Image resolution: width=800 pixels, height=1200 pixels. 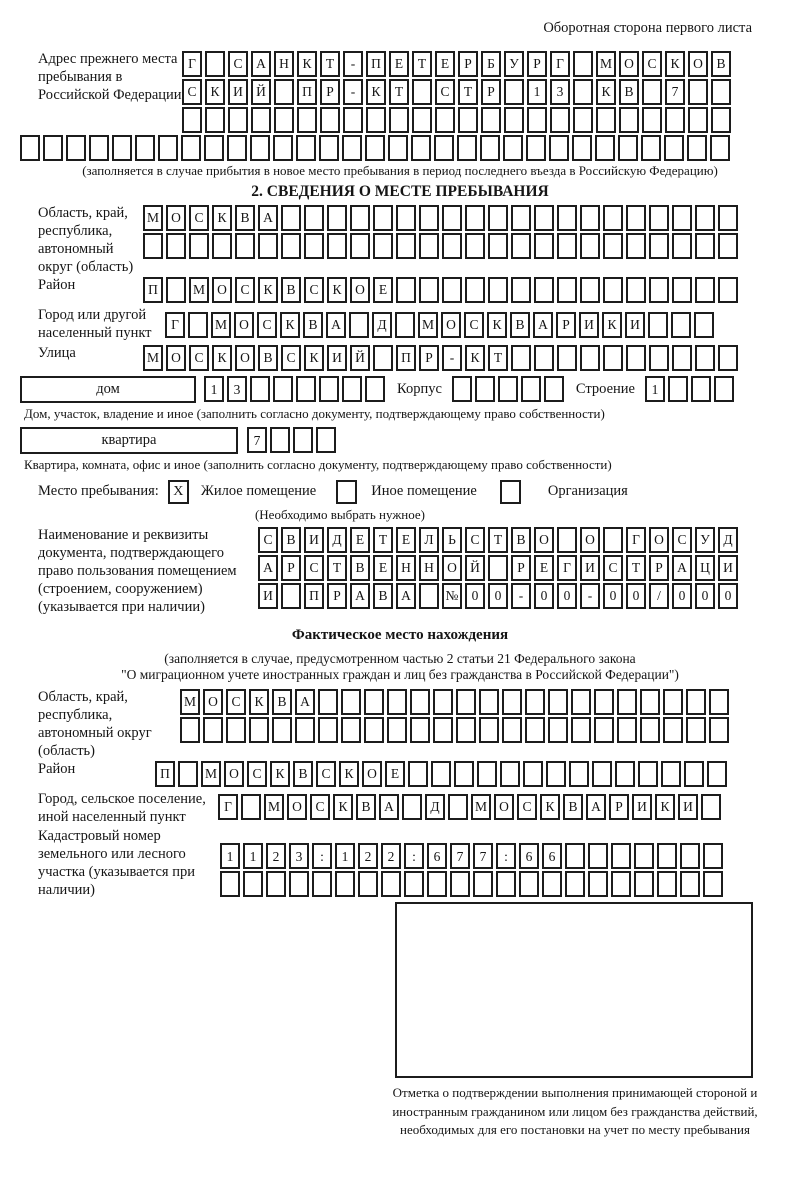 I want to click on char-cell: У, so click(x=514, y=64).